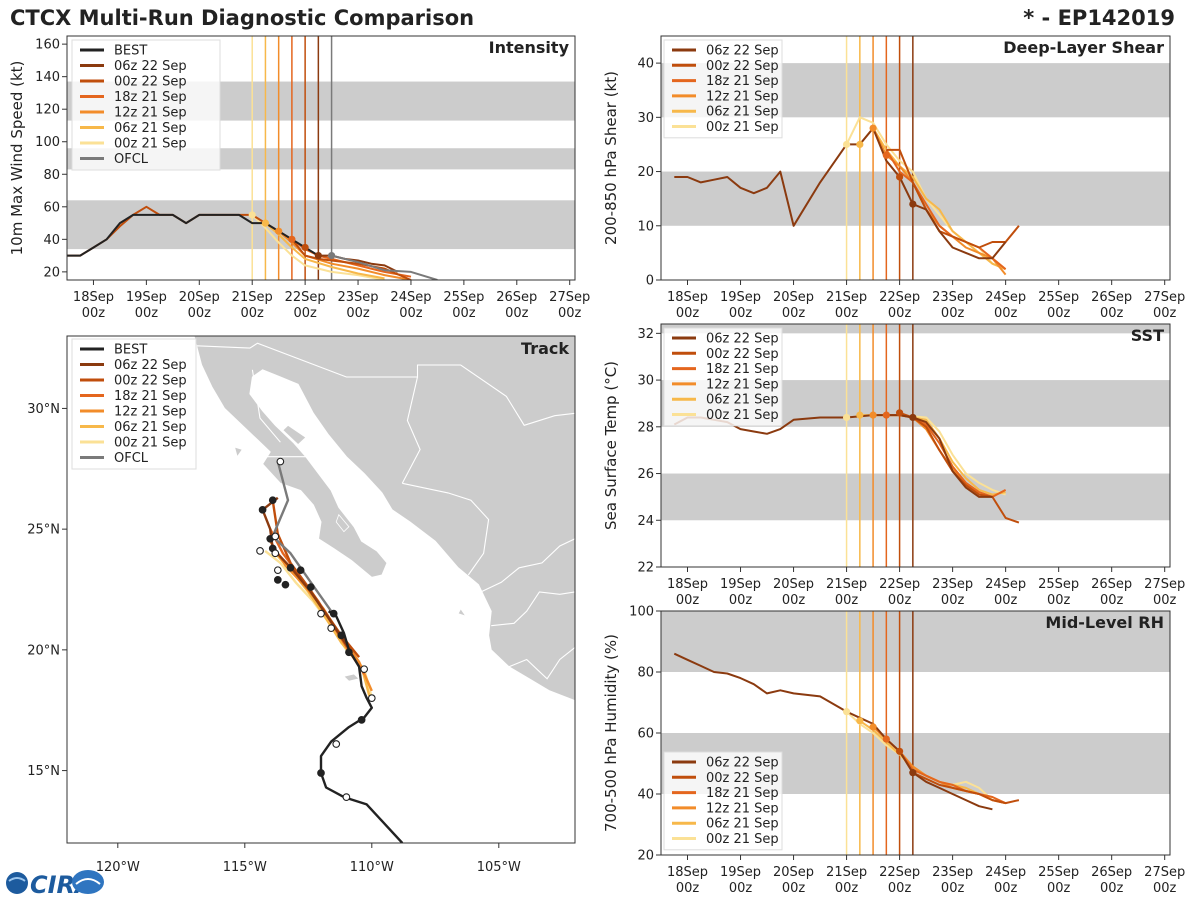  I want to click on rh-xtick-hour-8: 00z, so click(1112, 888).